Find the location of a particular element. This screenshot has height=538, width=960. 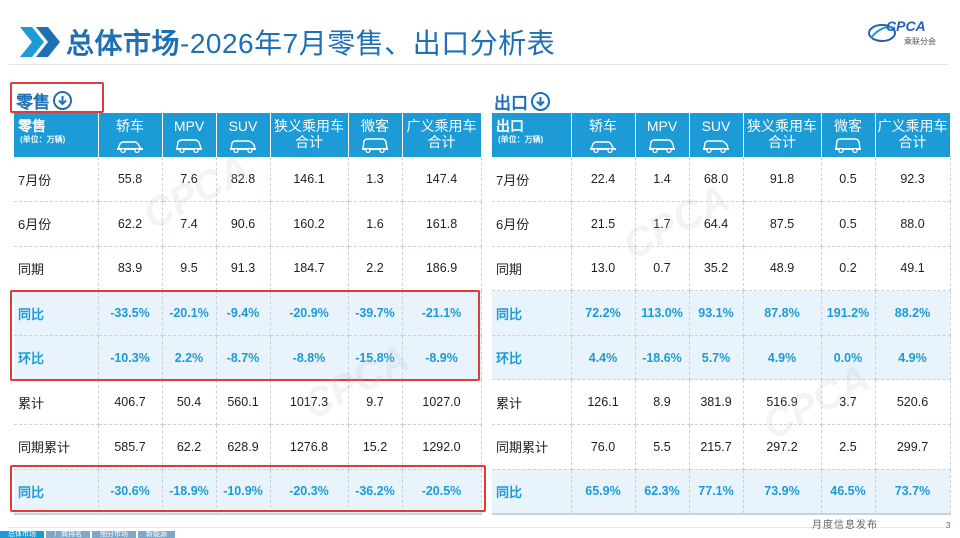

table-cell: 2.2 is located at coordinates (375, 269).